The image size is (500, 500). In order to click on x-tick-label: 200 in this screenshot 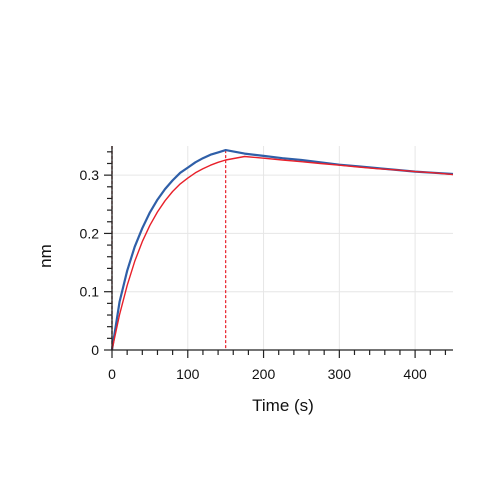, I will do `click(264, 374)`.